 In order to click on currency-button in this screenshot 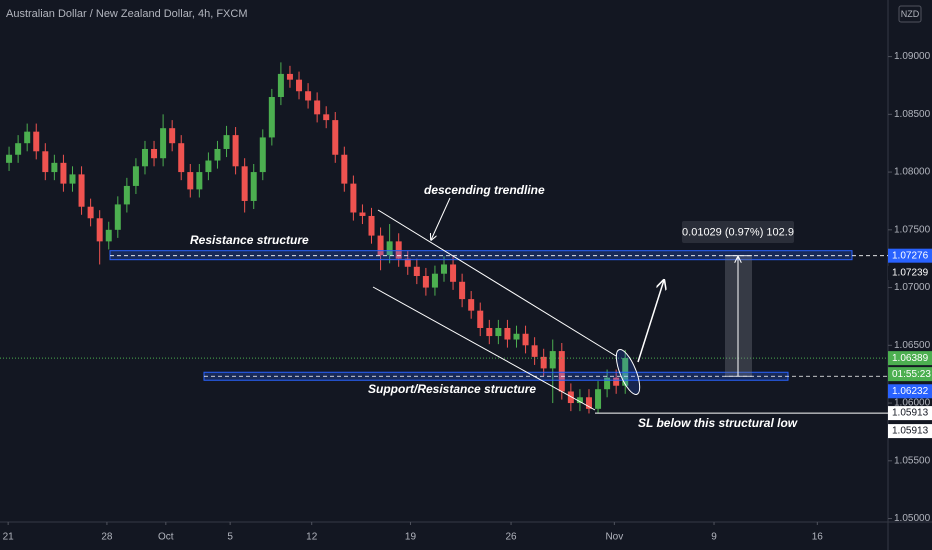, I will do `click(910, 14)`.